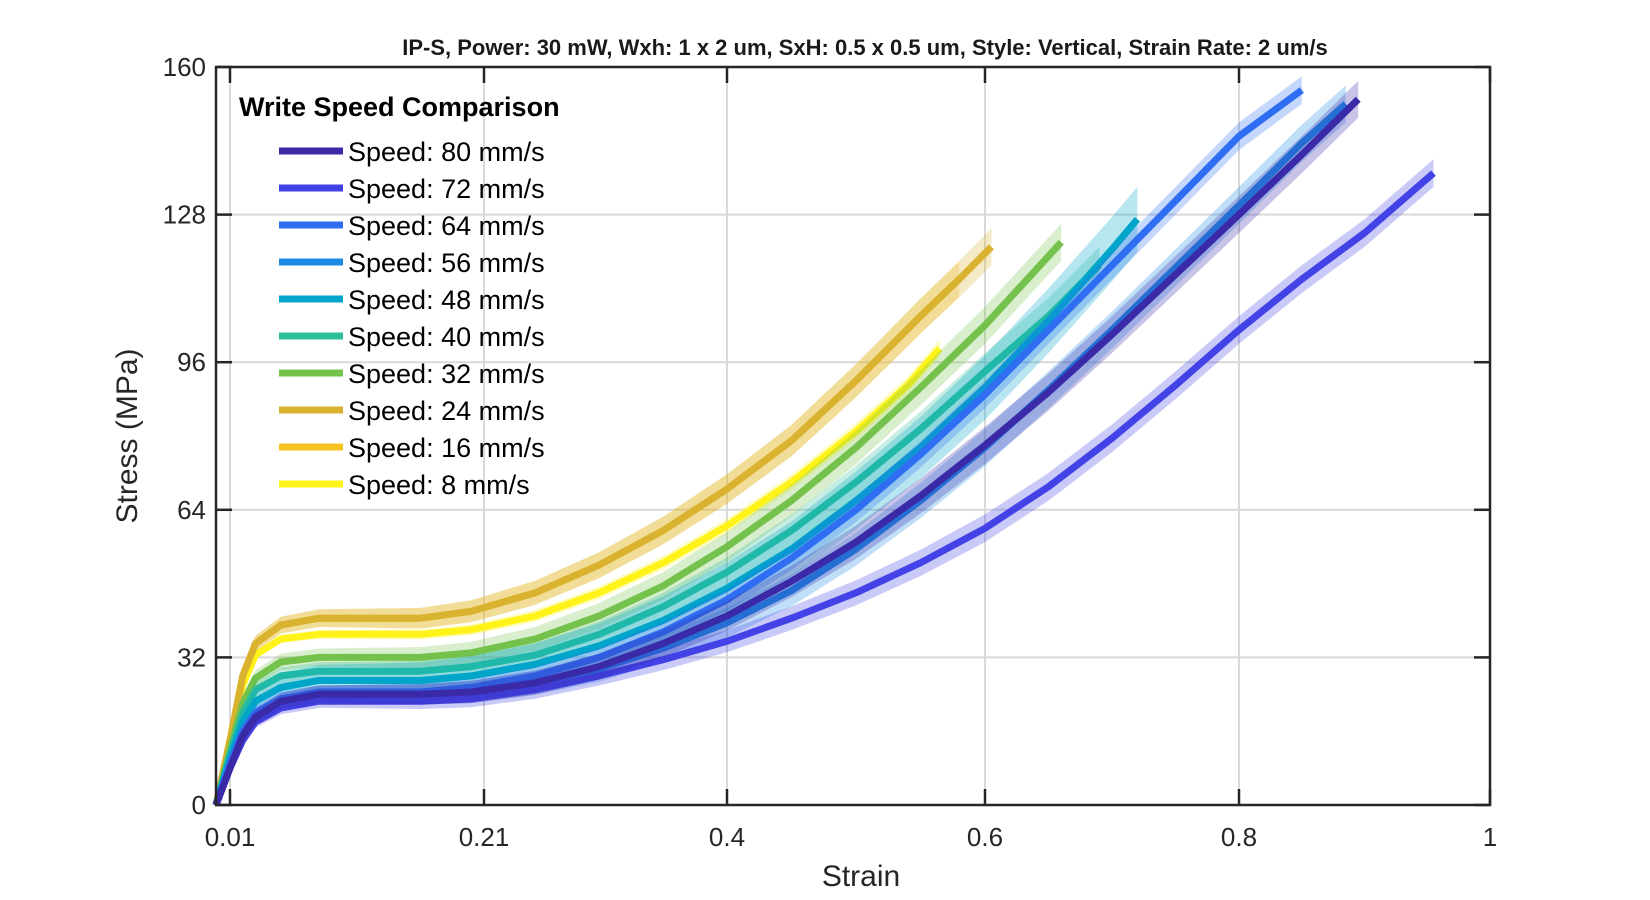 Image resolution: width=1650 pixels, height=900 pixels. I want to click on x-axis-label: Strain, so click(861, 876).